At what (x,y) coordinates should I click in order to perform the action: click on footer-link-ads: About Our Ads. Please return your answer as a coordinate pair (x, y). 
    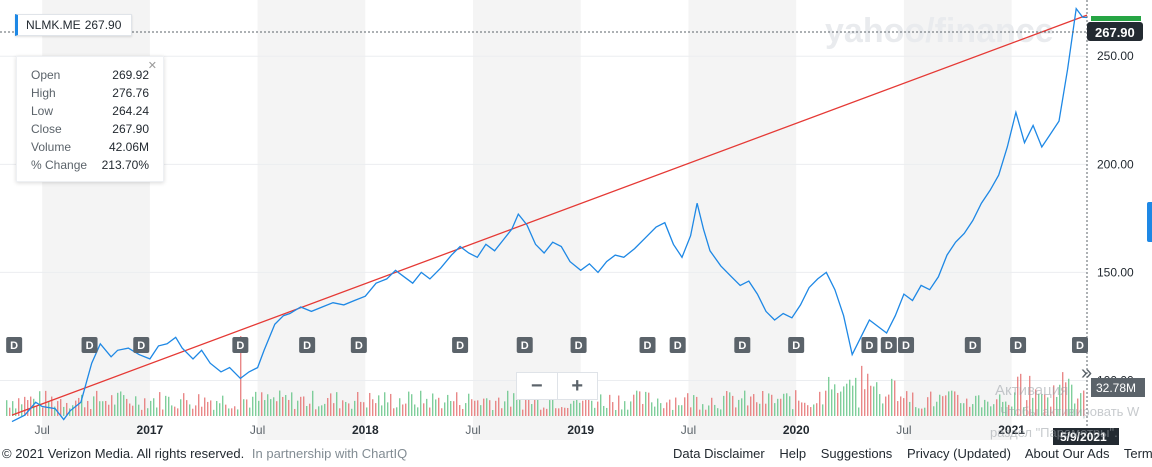
    Looking at the image, I should click on (1067, 453).